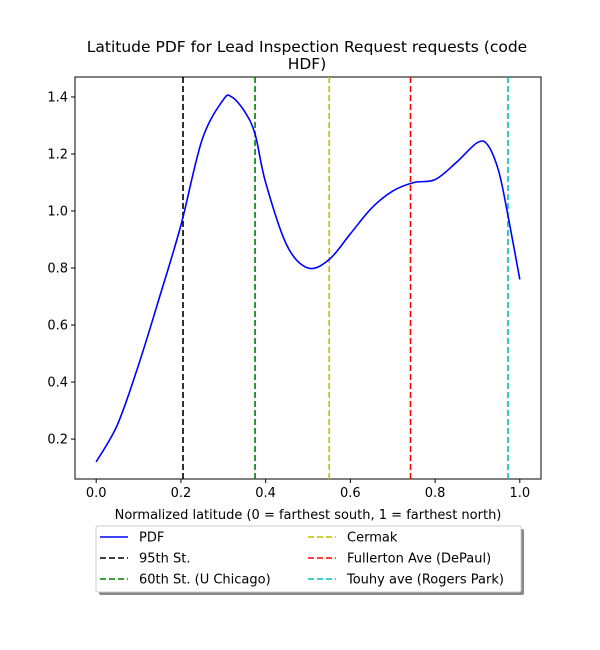 This screenshot has height=650, width=600. Describe the element at coordinates (57, 326) in the screenshot. I see `y-tick-label: 0.6` at that location.